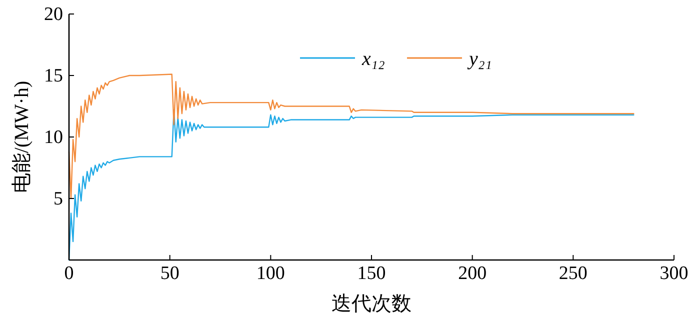  Describe the element at coordinates (53, 76) in the screenshot. I see `y-tick-label: 15` at that location.